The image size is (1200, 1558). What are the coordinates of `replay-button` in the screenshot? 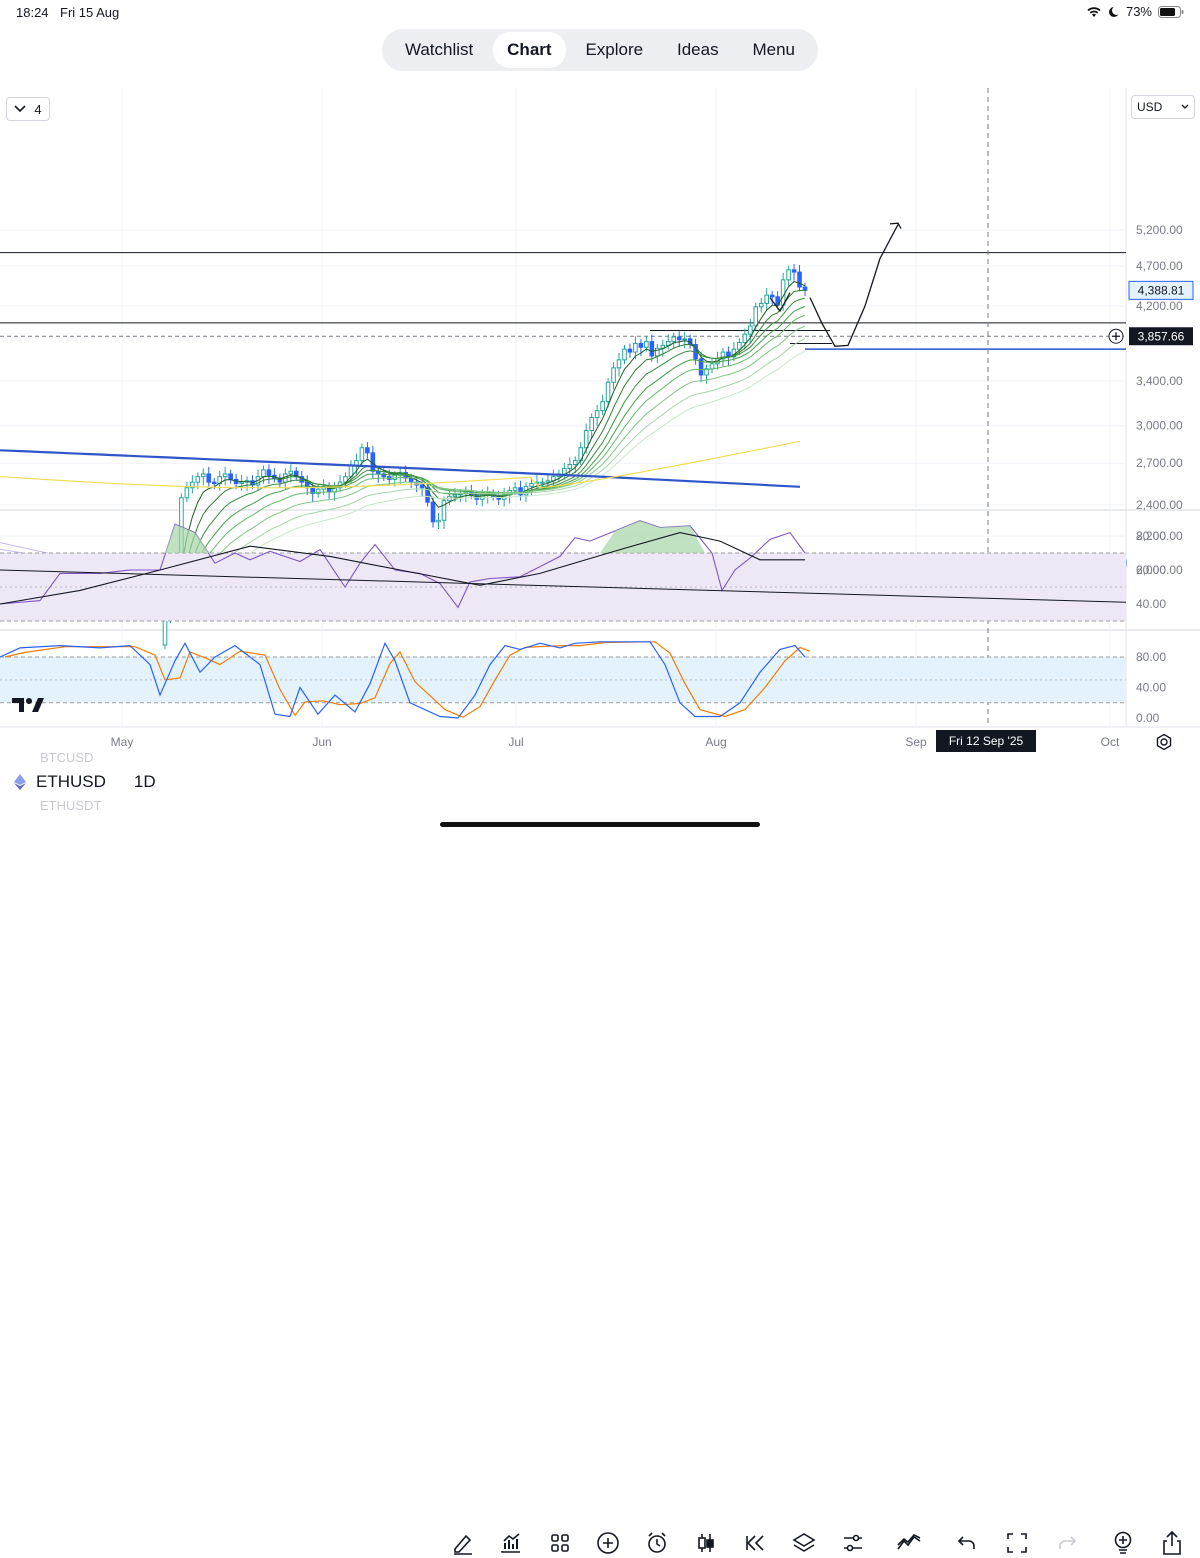 It's located at (755, 1543).